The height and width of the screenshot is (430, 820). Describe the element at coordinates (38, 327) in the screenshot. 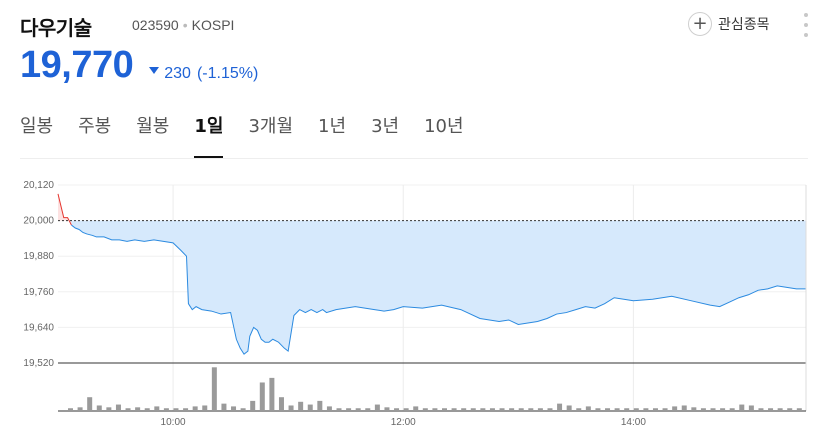

I see `y-tick-label: 19,640` at that location.